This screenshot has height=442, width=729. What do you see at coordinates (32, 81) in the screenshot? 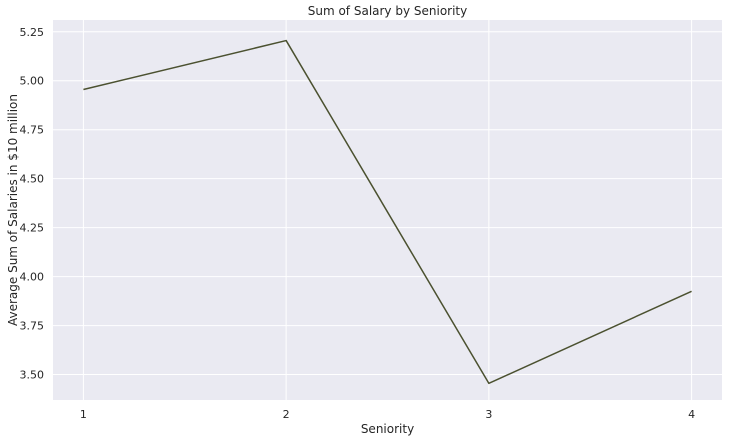
I see `y-tick-label: 5.00` at bounding box center [32, 81].